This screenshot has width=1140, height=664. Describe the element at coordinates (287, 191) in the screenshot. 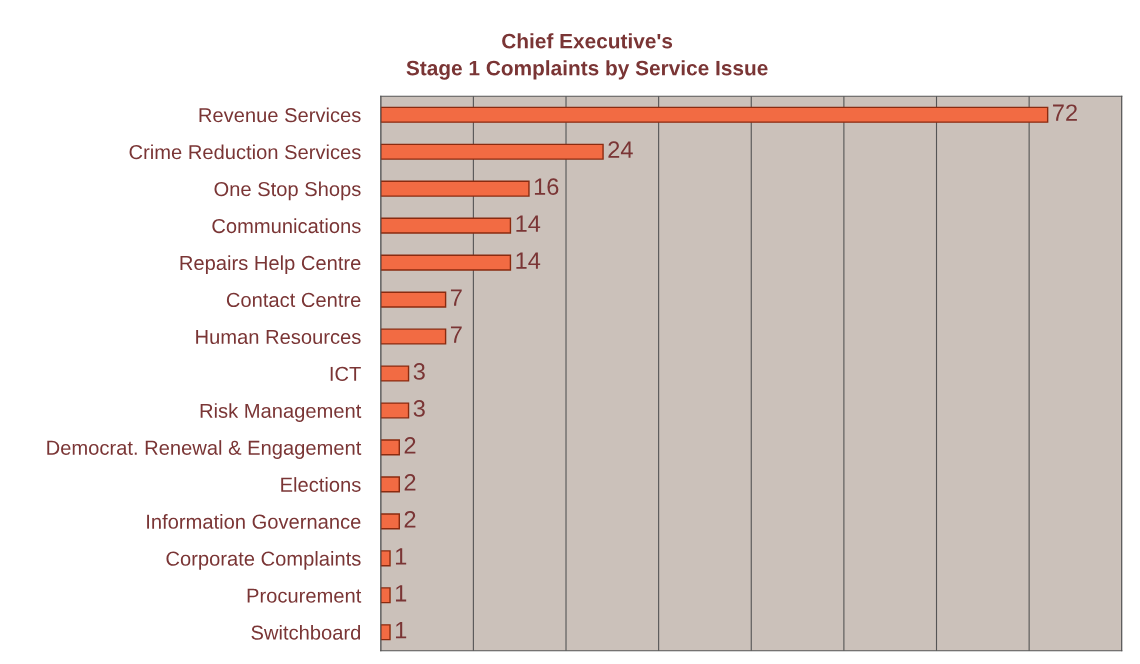

I see `y-tick-label: One Stop Shops` at that location.